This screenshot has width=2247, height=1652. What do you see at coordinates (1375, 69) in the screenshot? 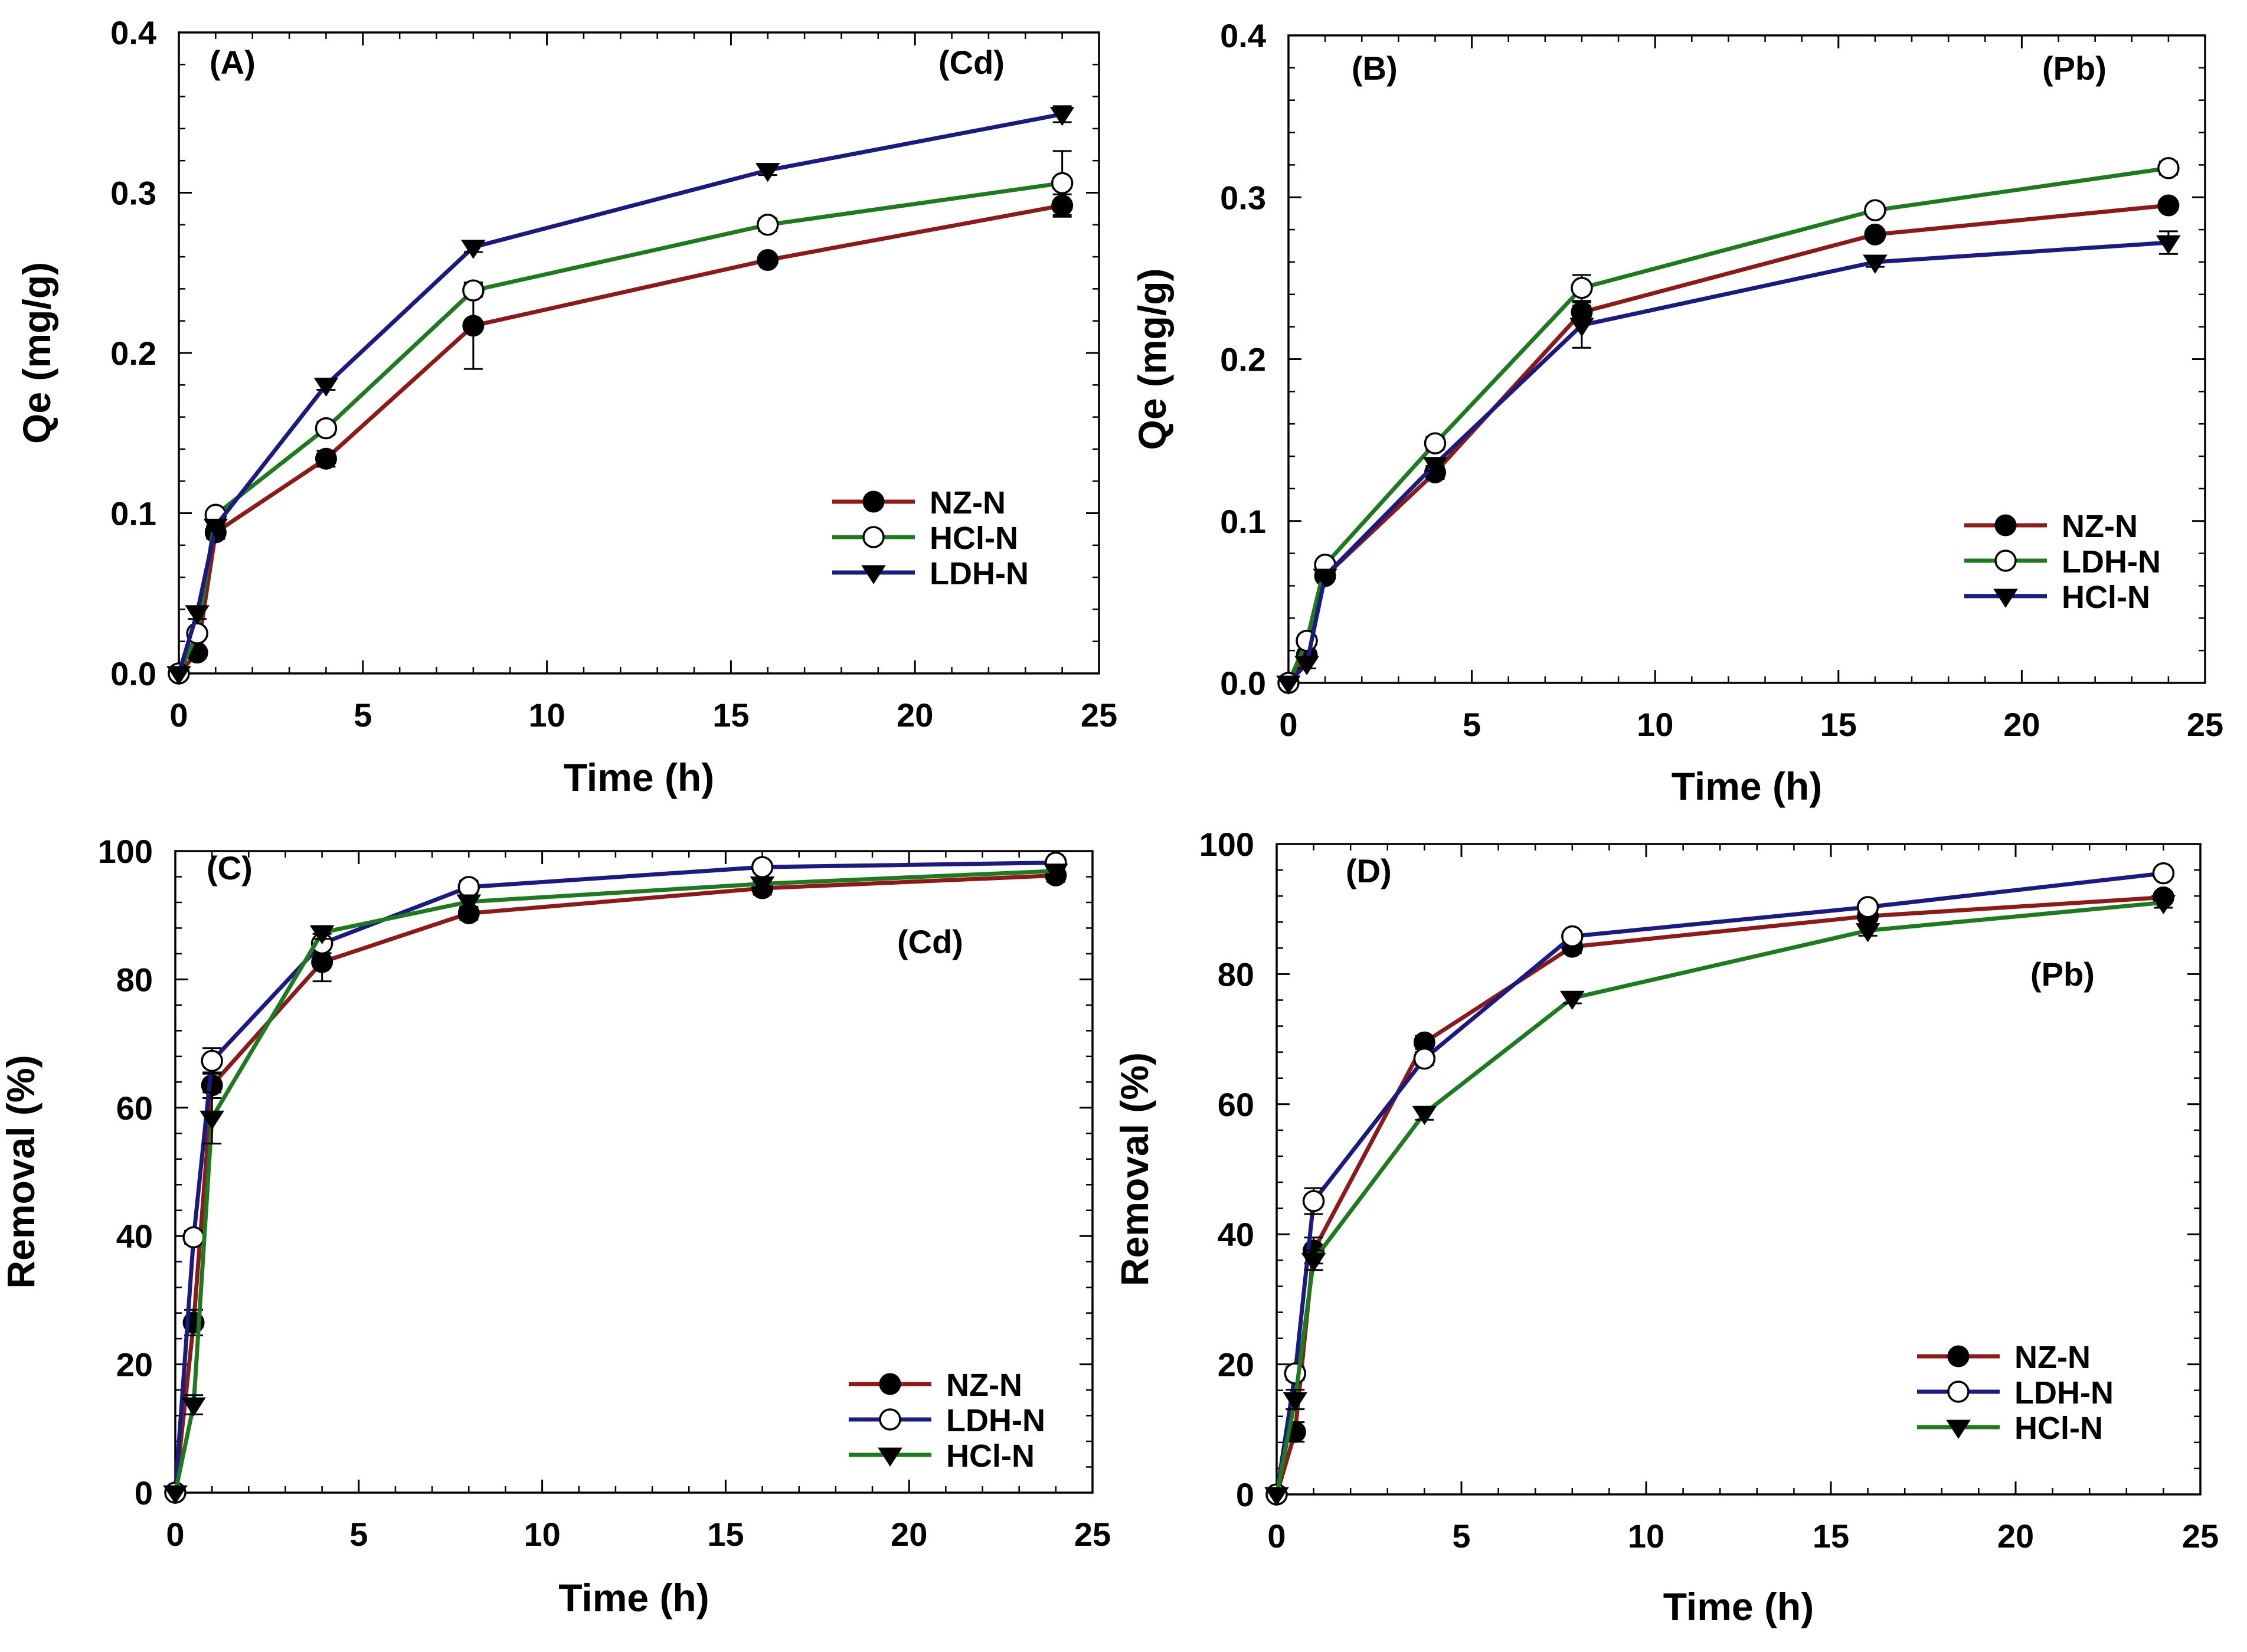
I see `panel-label: (B)` at bounding box center [1375, 69].